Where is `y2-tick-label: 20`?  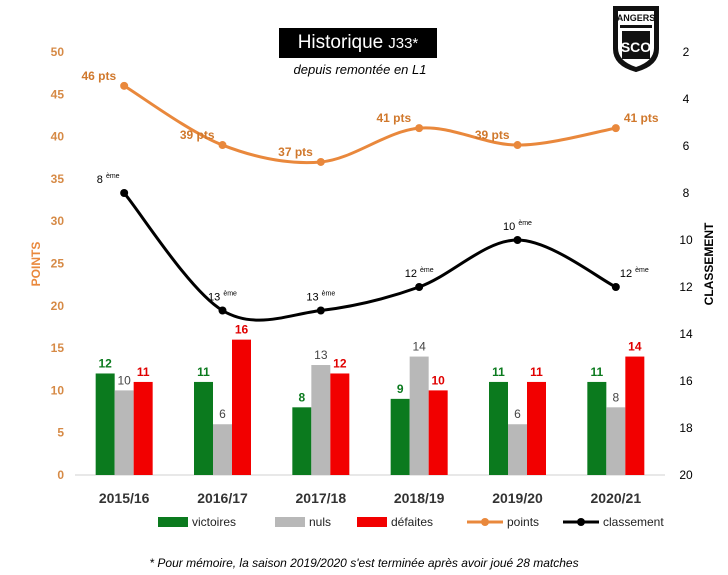 y2-tick-label: 20 is located at coordinates (686, 475).